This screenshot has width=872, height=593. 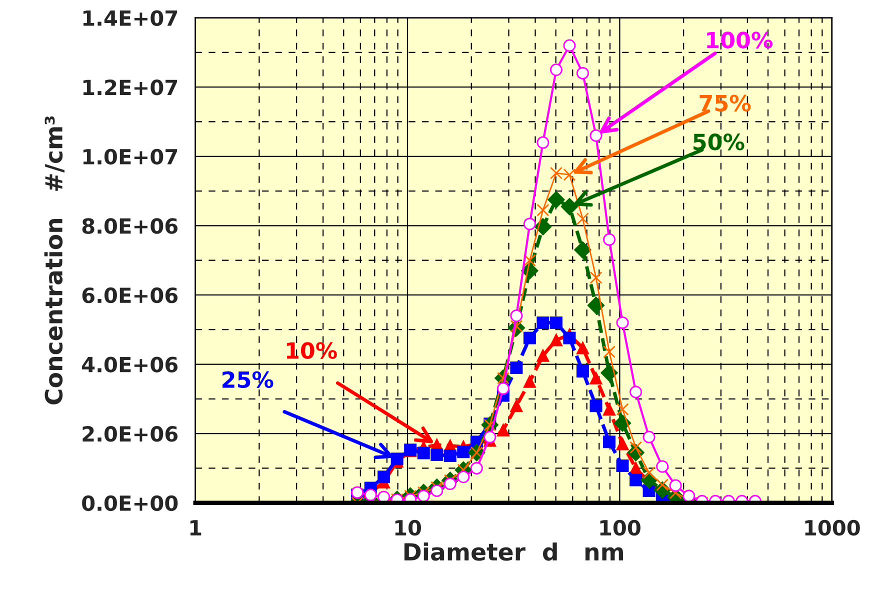 What do you see at coordinates (130, 503) in the screenshot?
I see `y-tick-label: 0.0E+00` at bounding box center [130, 503].